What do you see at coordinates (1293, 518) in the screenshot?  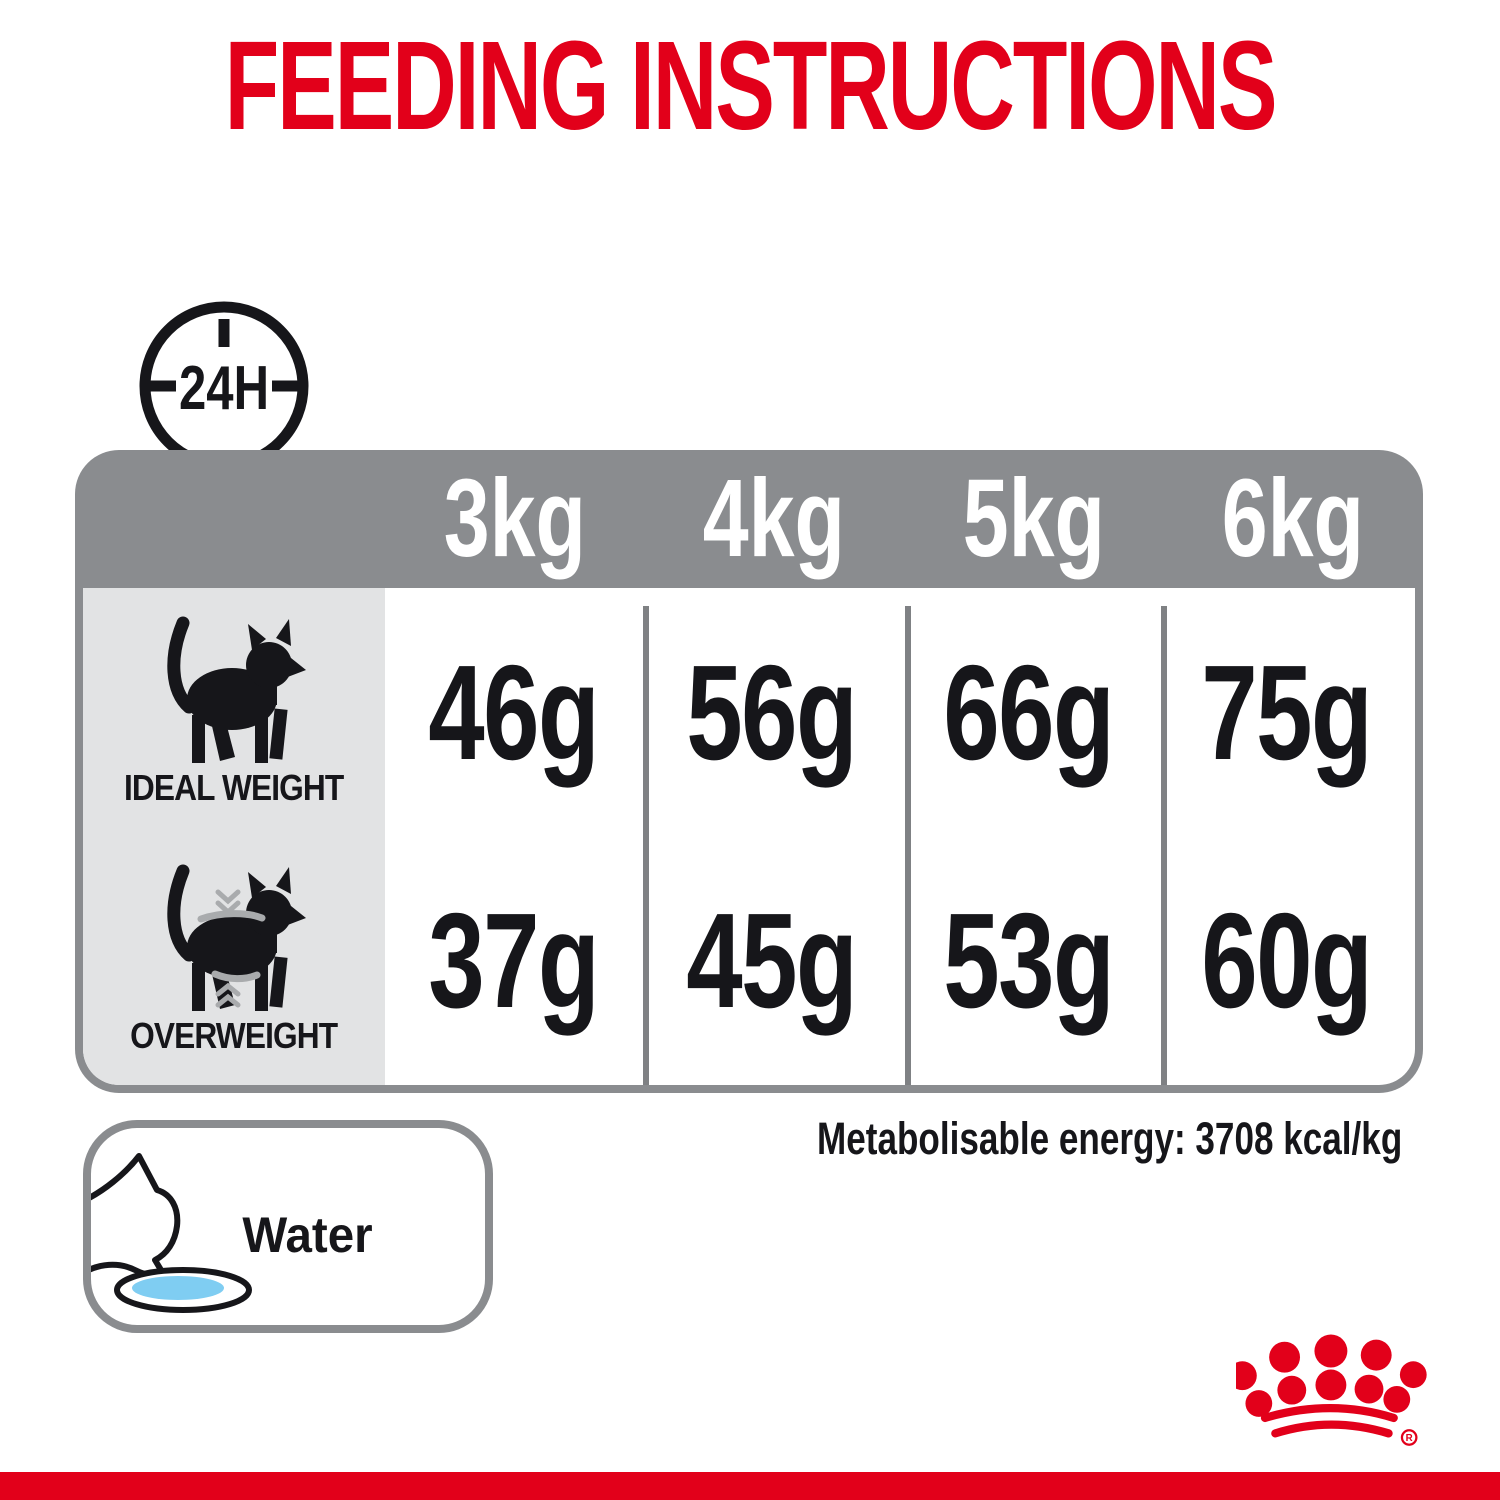 I see `column-header-6kg: 6kg` at bounding box center [1293, 518].